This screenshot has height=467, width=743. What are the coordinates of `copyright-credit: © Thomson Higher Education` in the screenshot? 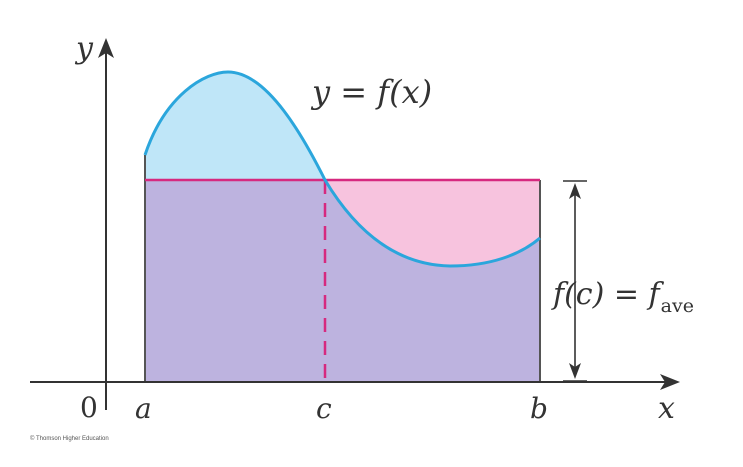 It's located at (69, 438).